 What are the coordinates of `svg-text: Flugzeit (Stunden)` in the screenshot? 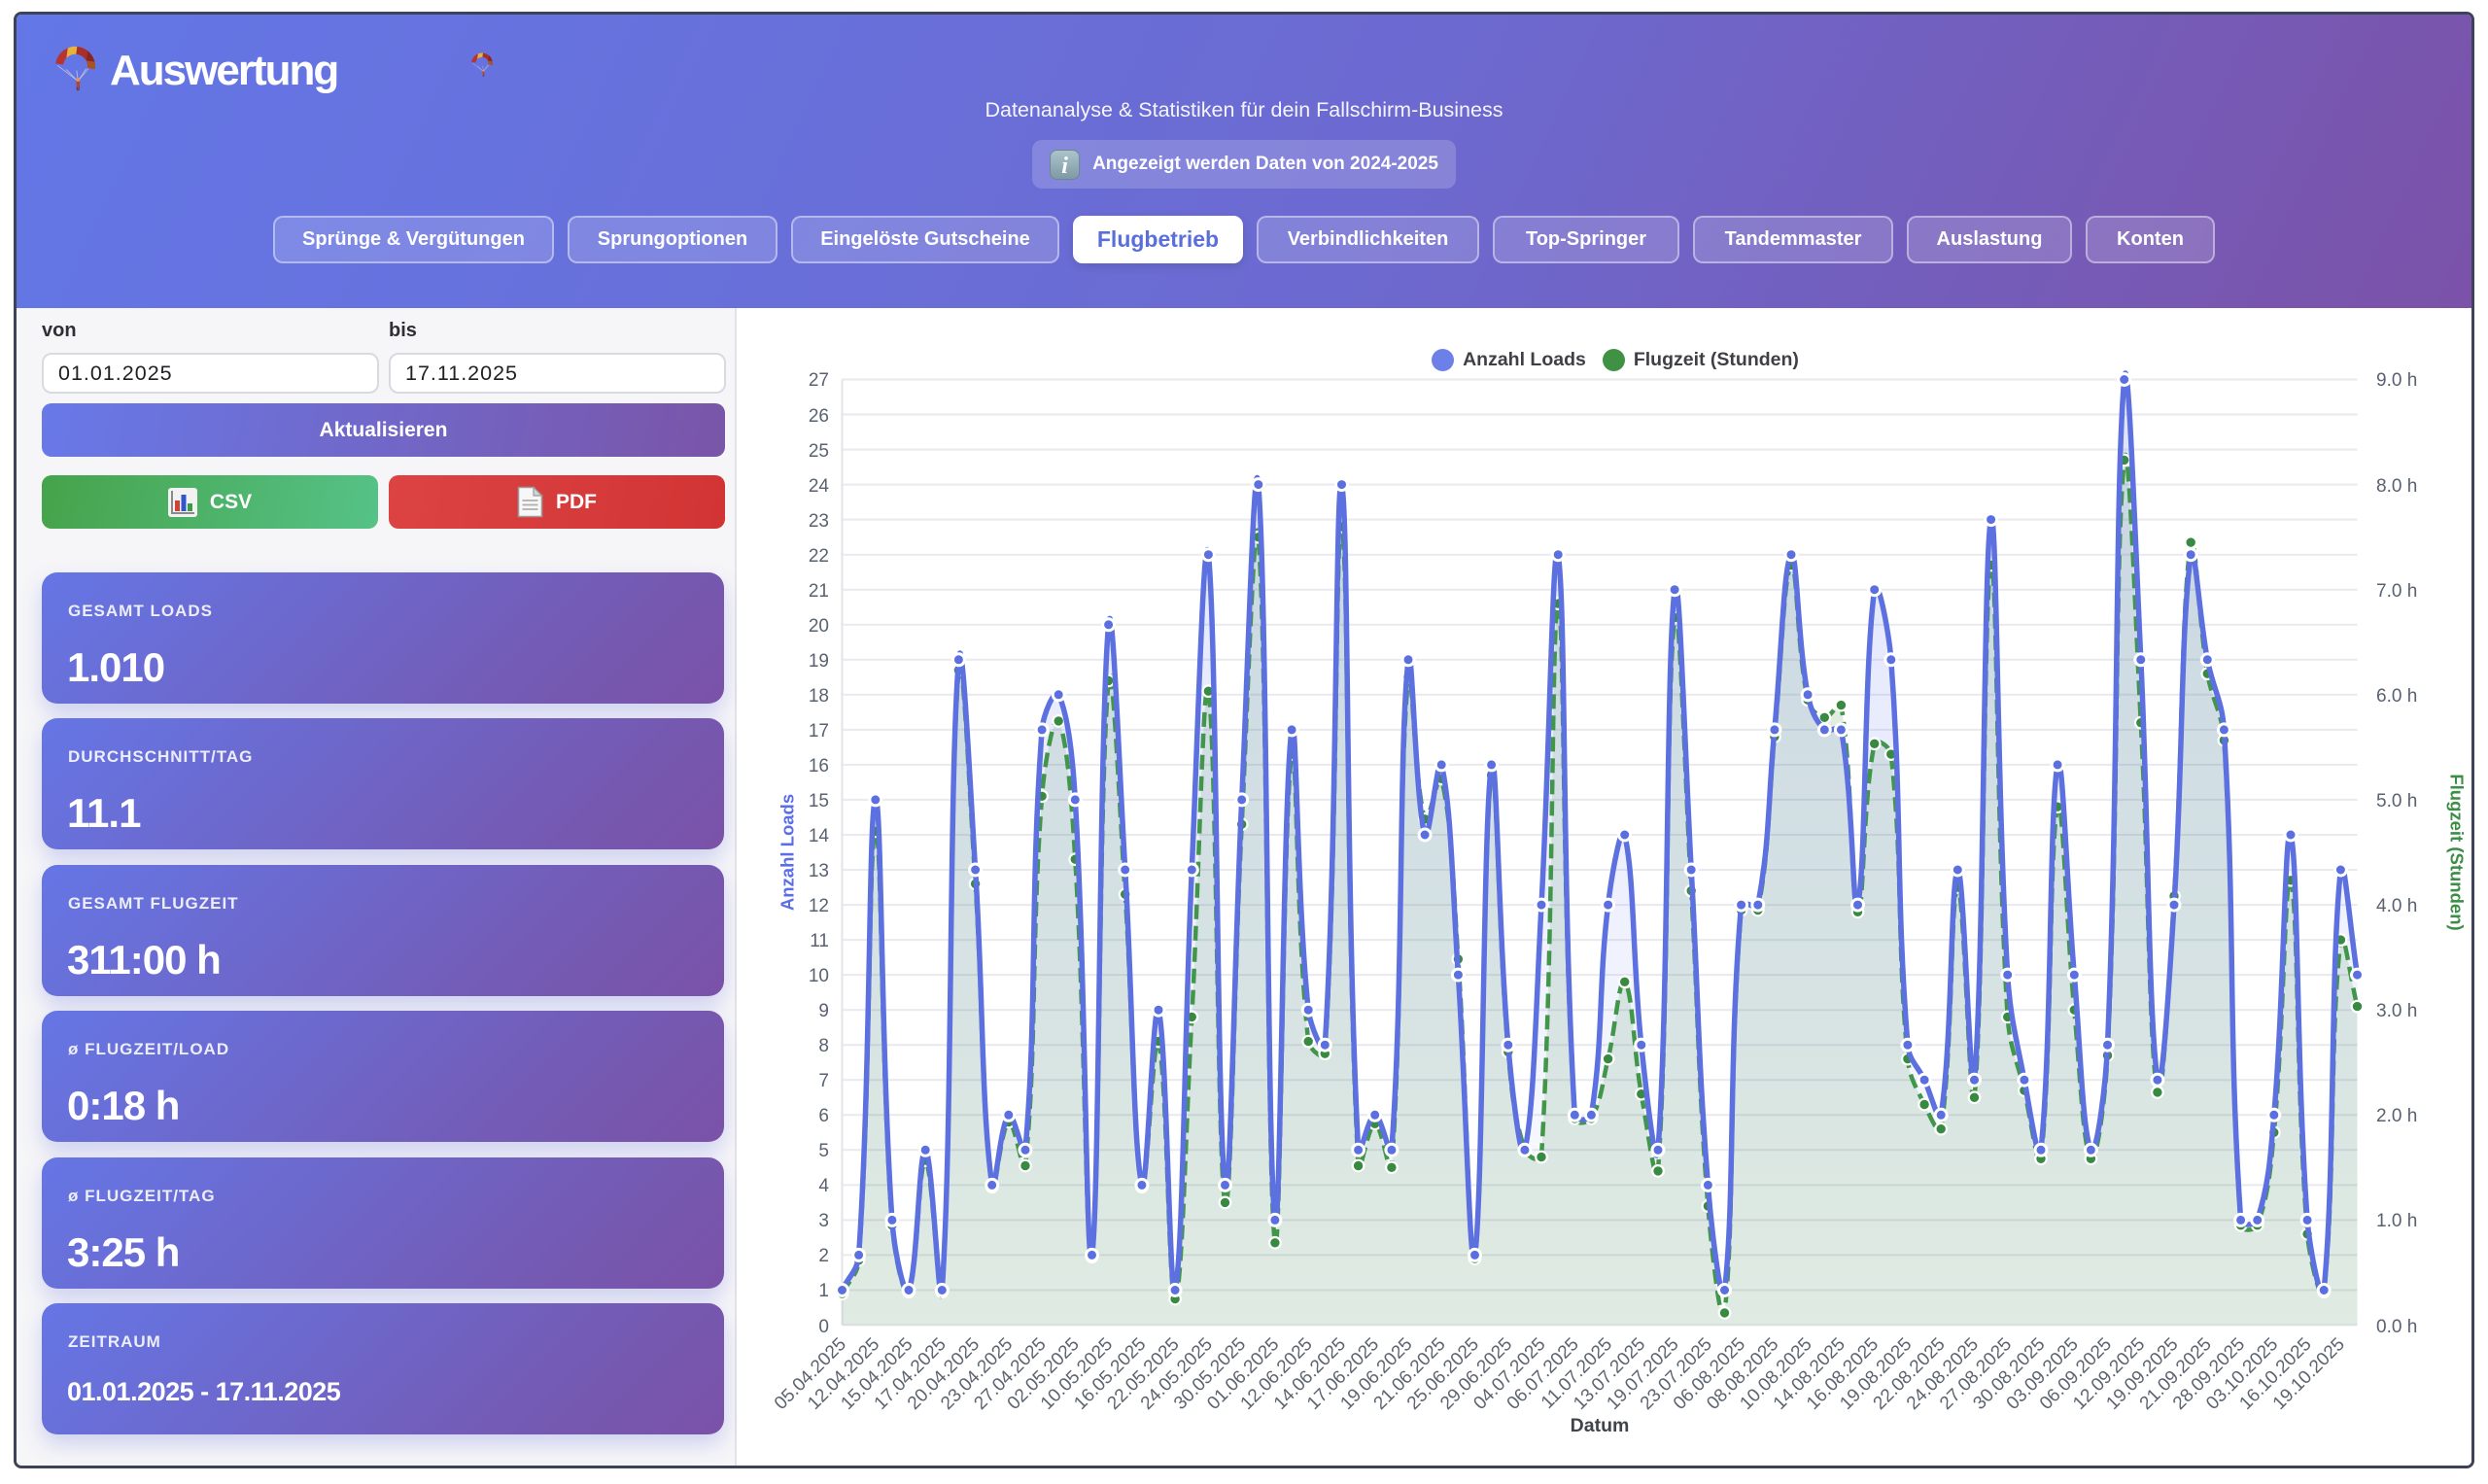 It's located at (2457, 852).